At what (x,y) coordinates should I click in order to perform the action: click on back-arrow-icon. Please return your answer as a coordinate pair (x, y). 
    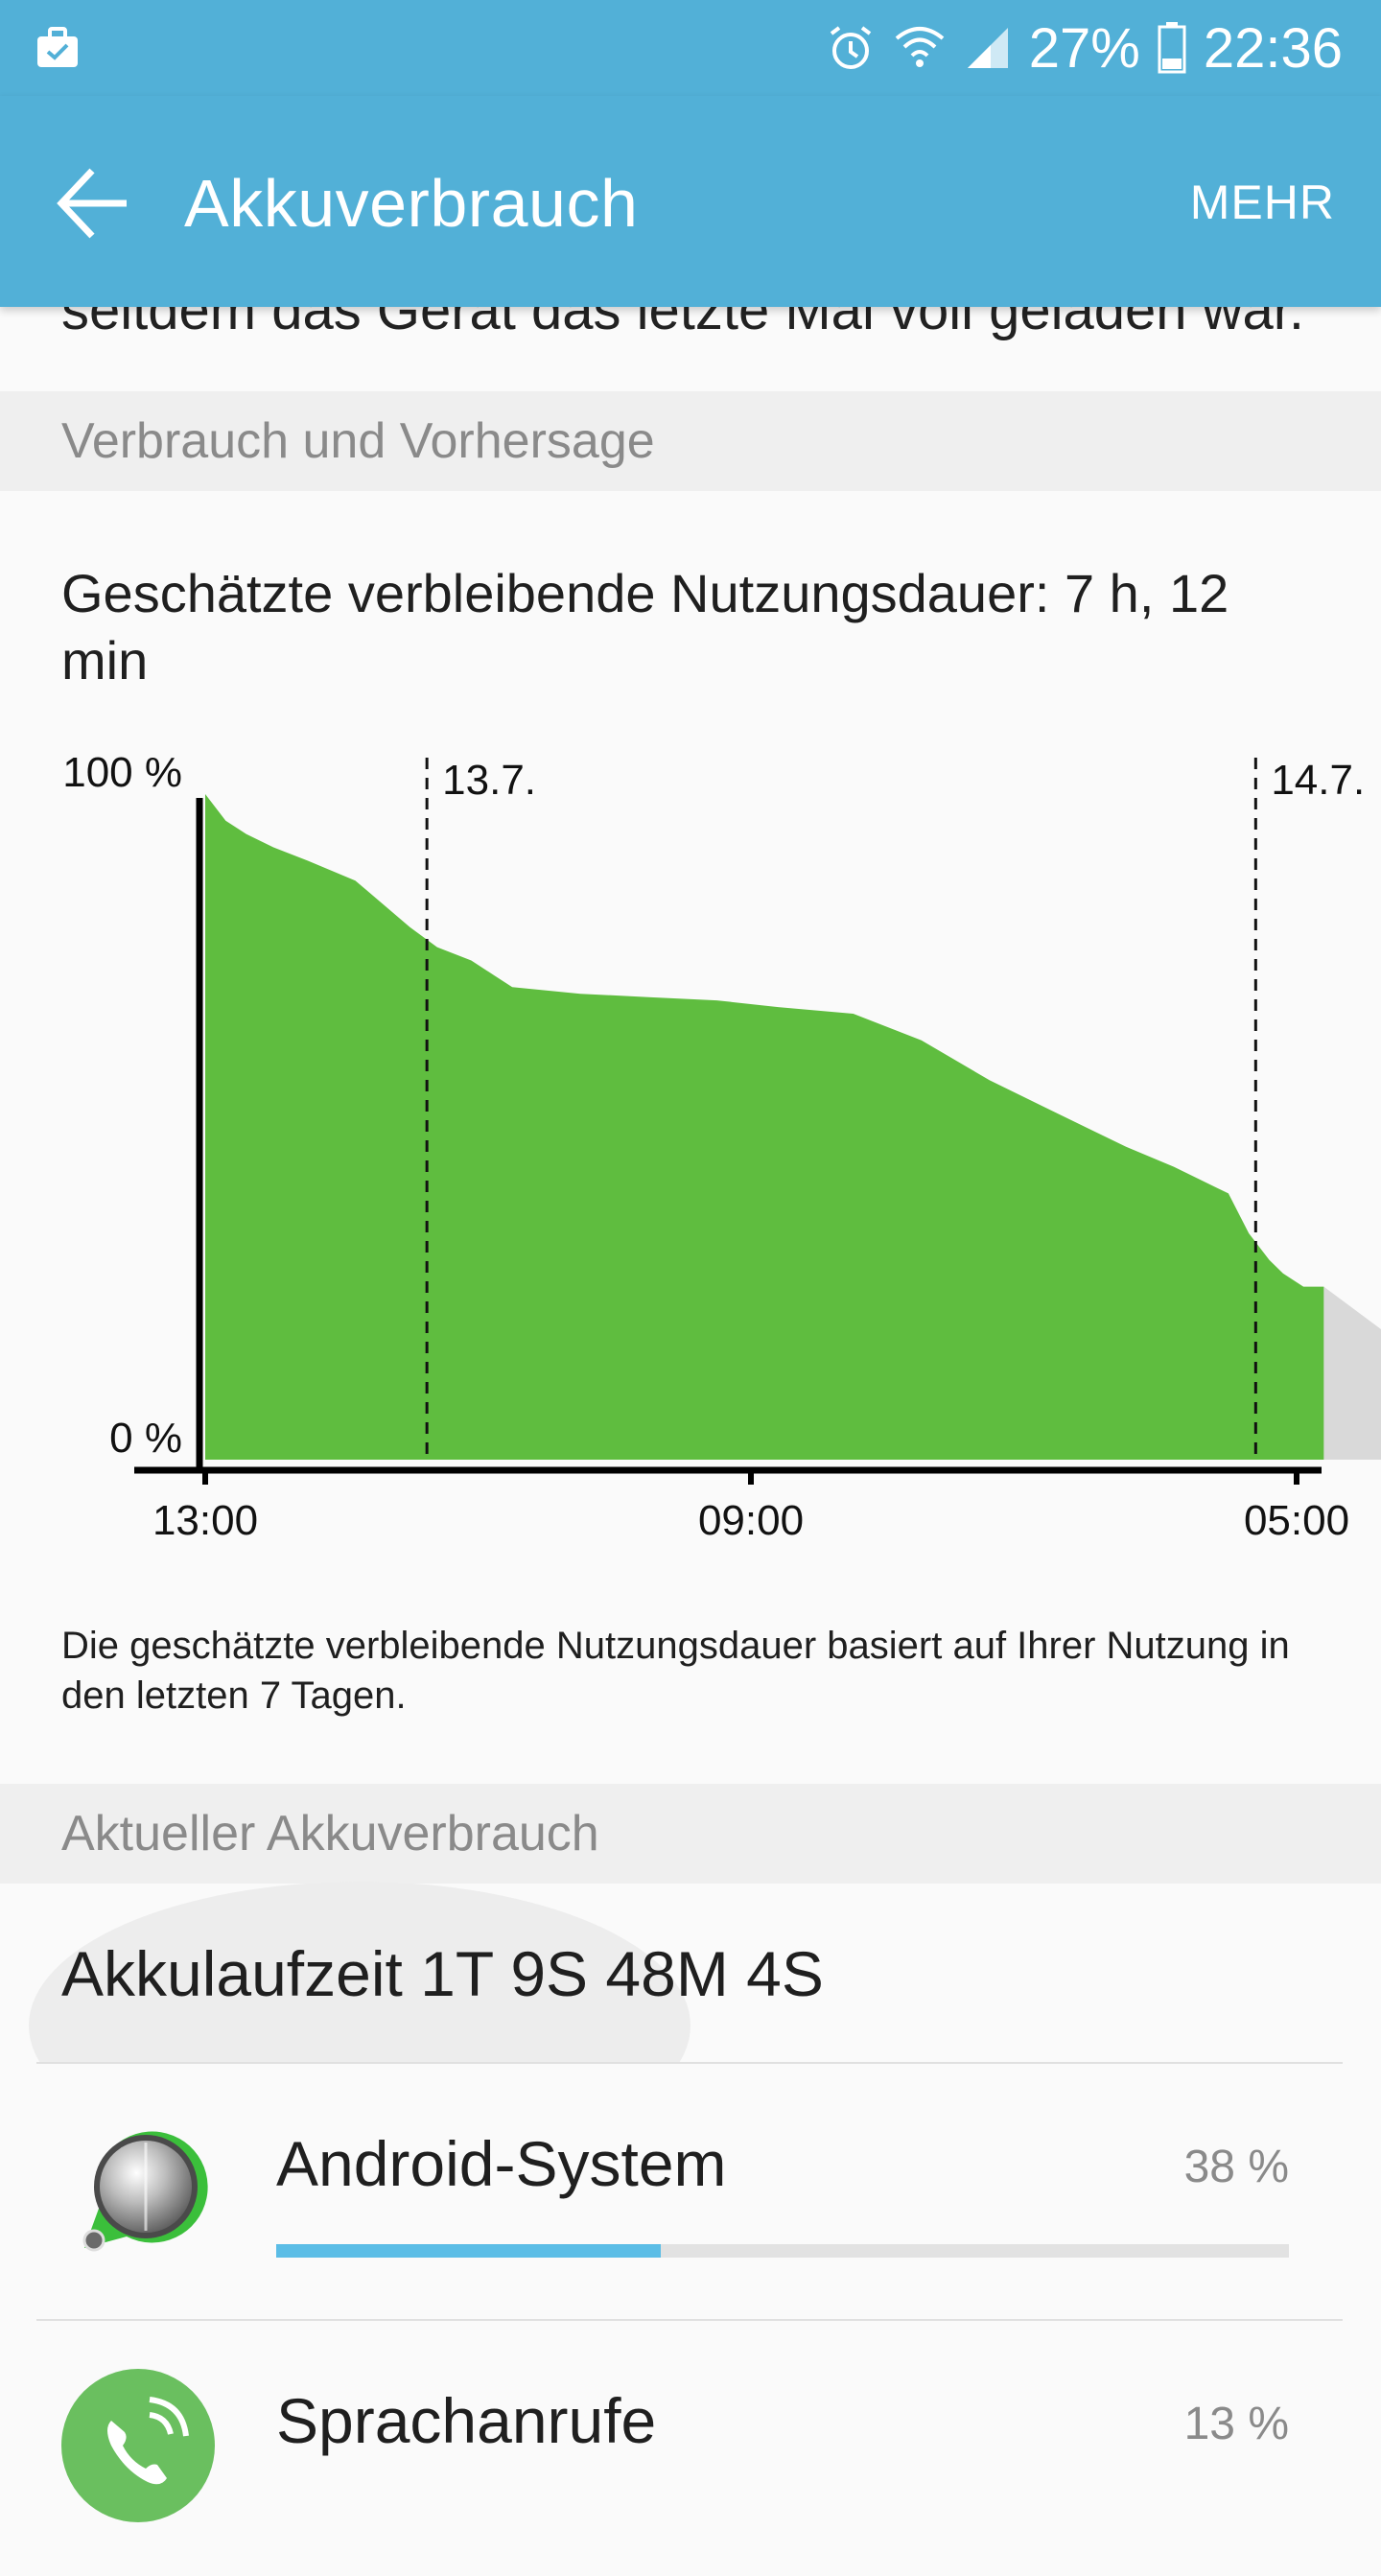
    Looking at the image, I should click on (96, 203).